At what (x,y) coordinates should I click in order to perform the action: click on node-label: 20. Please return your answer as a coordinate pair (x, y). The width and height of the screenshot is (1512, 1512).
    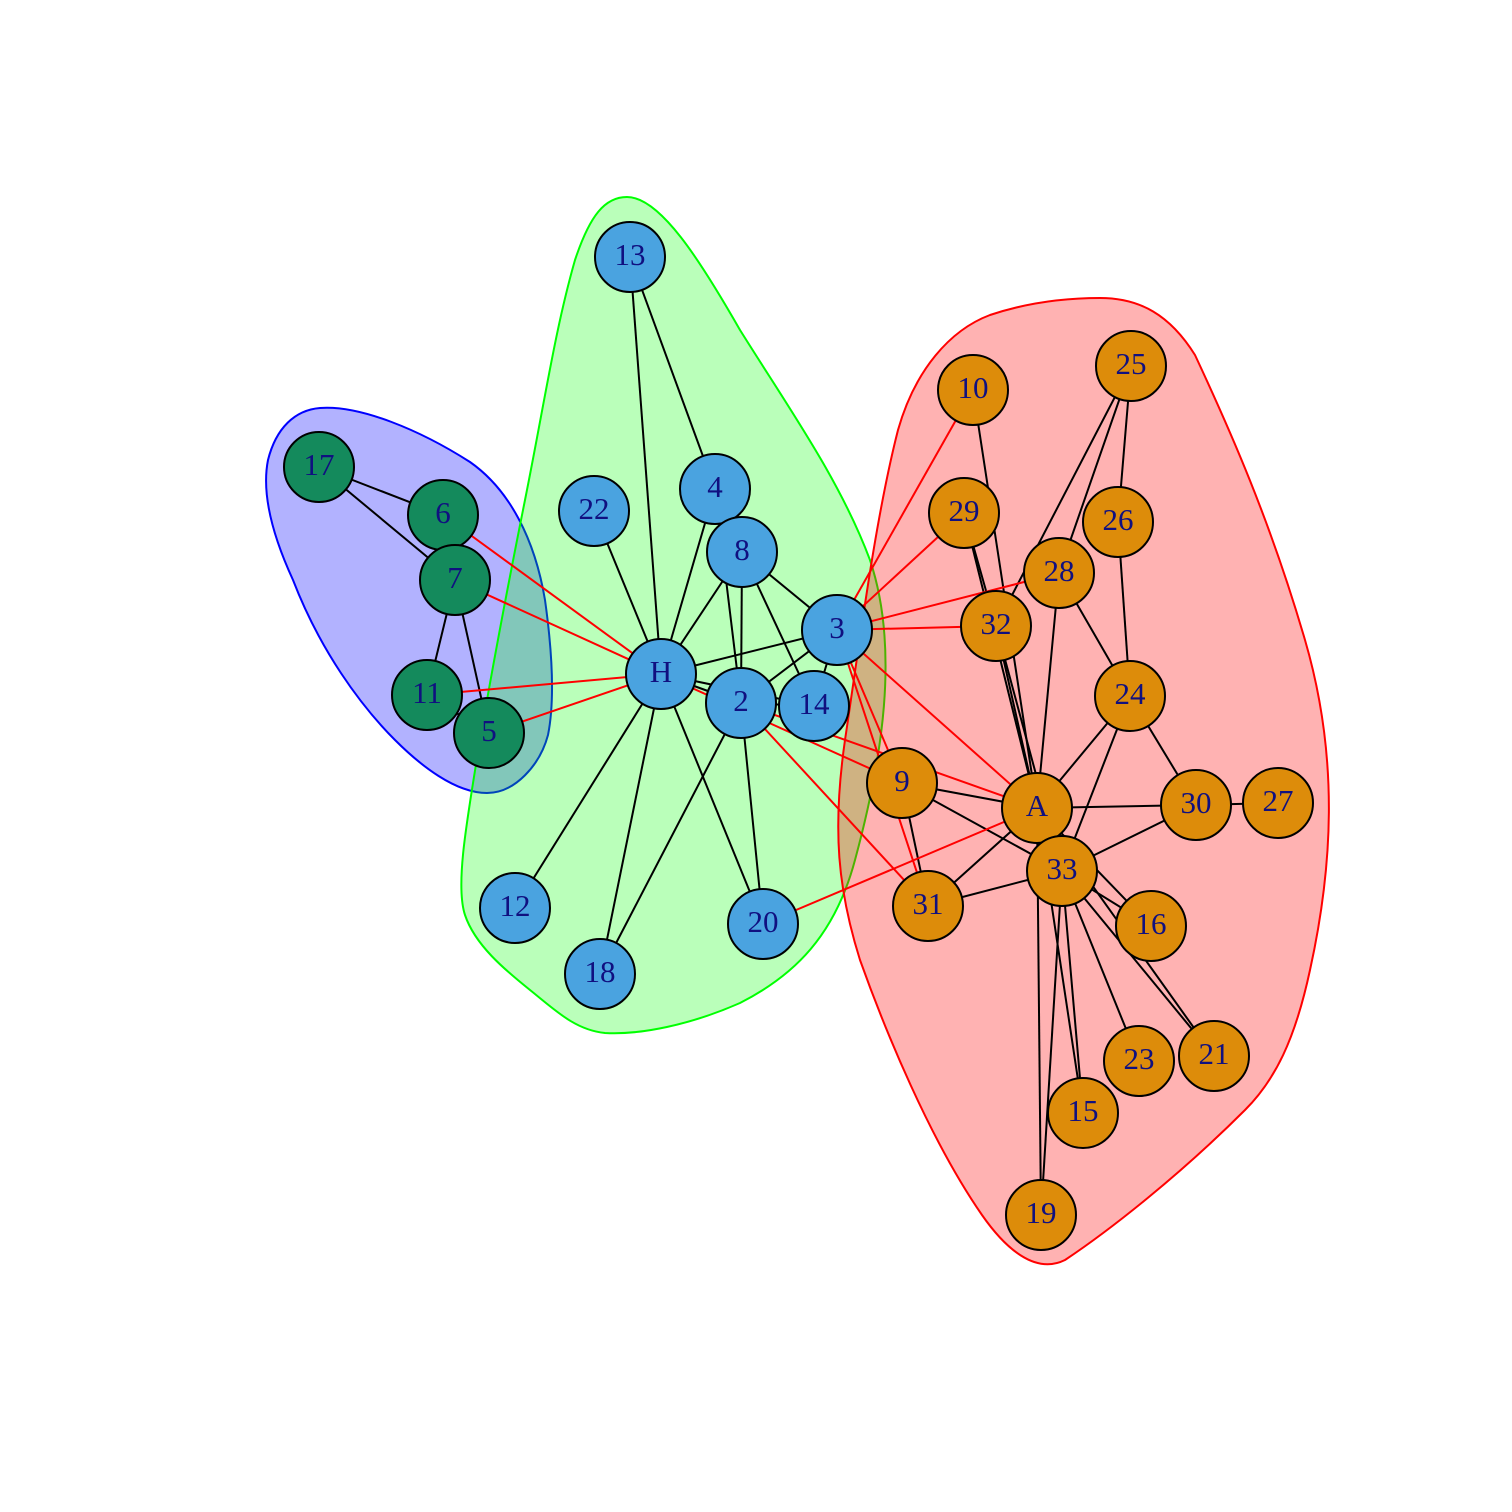
    Looking at the image, I should click on (763, 921).